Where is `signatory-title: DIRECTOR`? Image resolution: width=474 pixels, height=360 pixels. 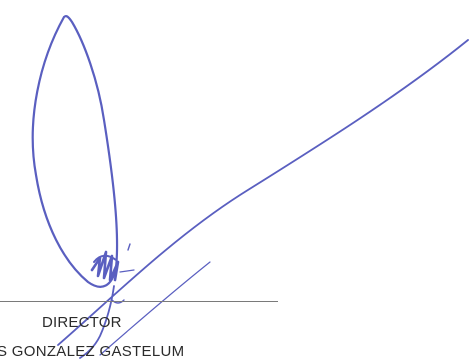
signatory-title: DIRECTOR is located at coordinates (82, 322).